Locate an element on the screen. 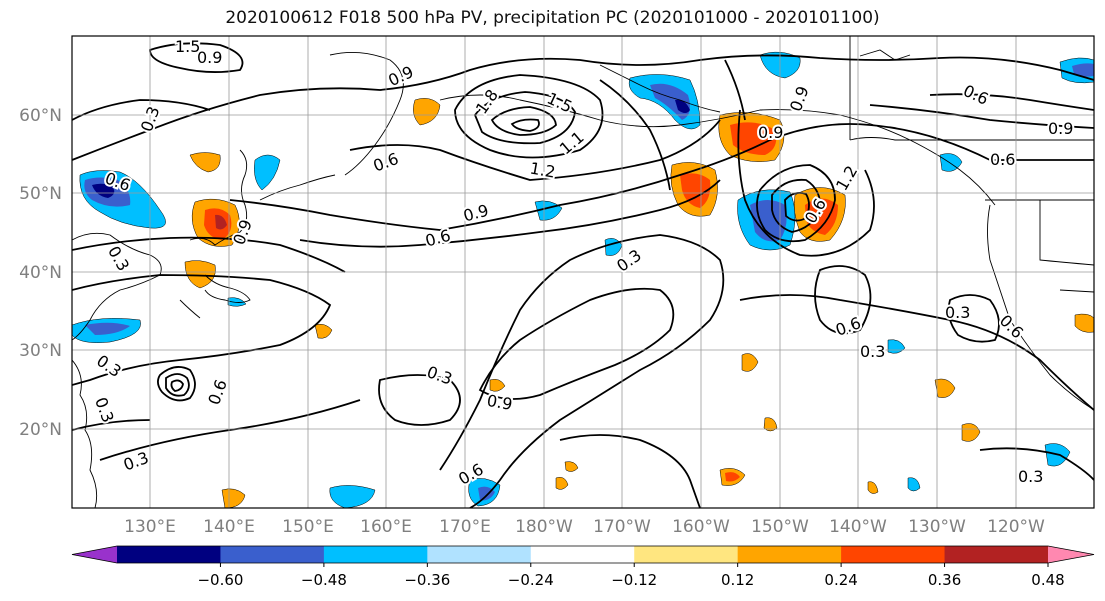 Image resolution: width=1105 pixels, height=601 pixels. lon-label: 170°W is located at coordinates (622, 527).